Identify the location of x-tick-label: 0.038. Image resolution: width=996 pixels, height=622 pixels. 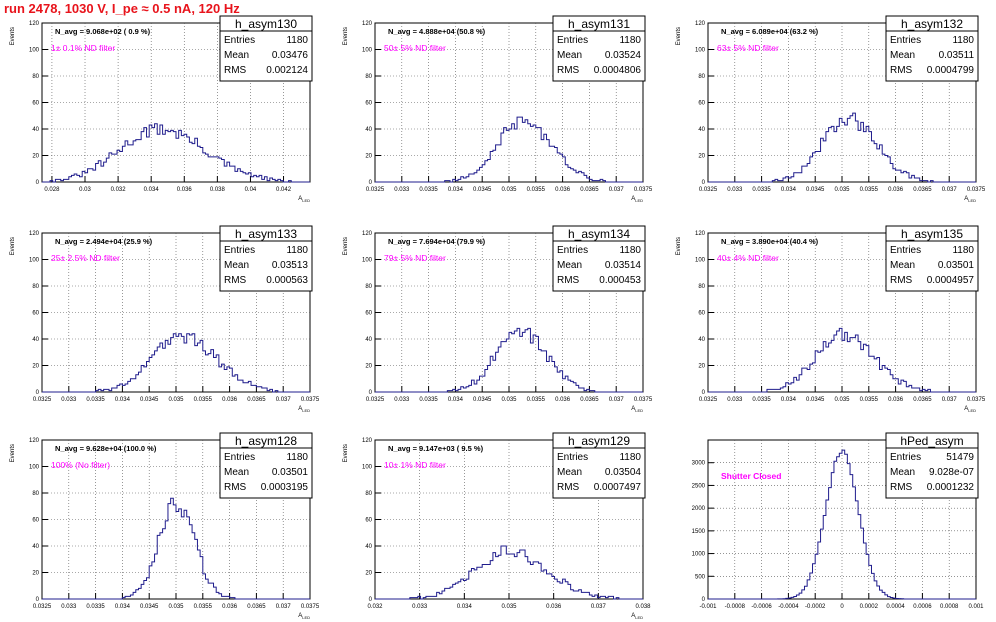
(643, 607).